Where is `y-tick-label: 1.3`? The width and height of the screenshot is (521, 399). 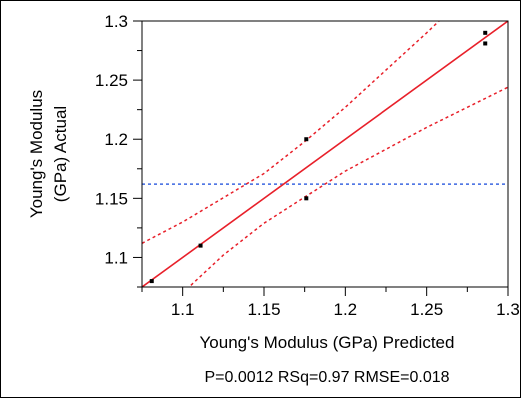
y-tick-label: 1.3 is located at coordinates (116, 21).